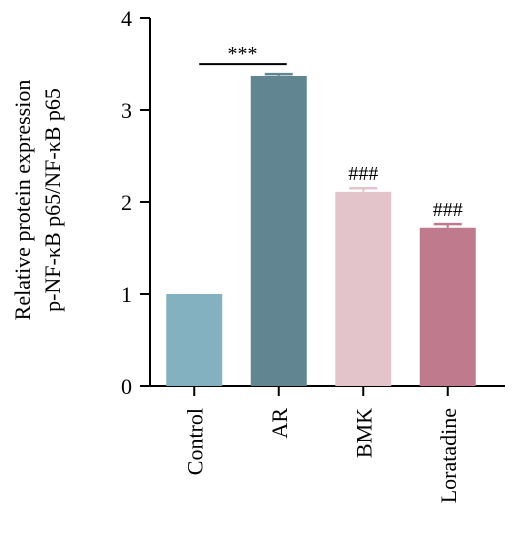 This screenshot has height=543, width=521. Describe the element at coordinates (126, 18) in the screenshot. I see `y-tick-label: 4` at that location.